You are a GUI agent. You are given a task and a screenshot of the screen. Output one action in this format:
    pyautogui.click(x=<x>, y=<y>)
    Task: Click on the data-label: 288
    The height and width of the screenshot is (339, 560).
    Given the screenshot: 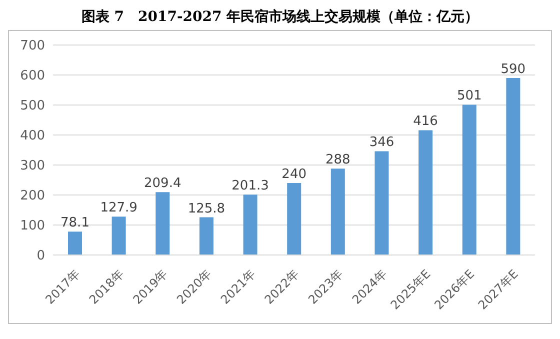 What is the action you would take?
    pyautogui.click(x=337, y=160)
    